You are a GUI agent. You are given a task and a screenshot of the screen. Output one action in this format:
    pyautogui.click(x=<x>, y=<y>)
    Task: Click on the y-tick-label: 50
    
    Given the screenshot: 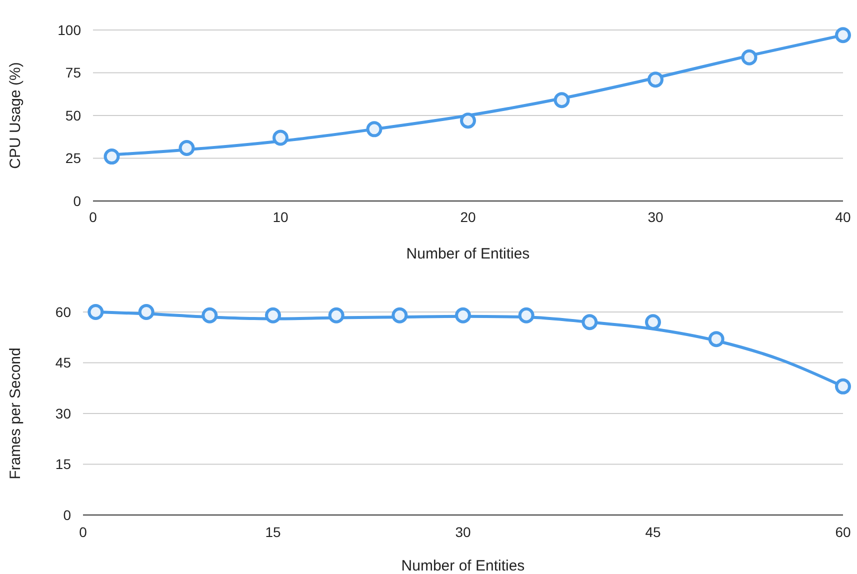 What is the action you would take?
    pyautogui.click(x=73, y=115)
    